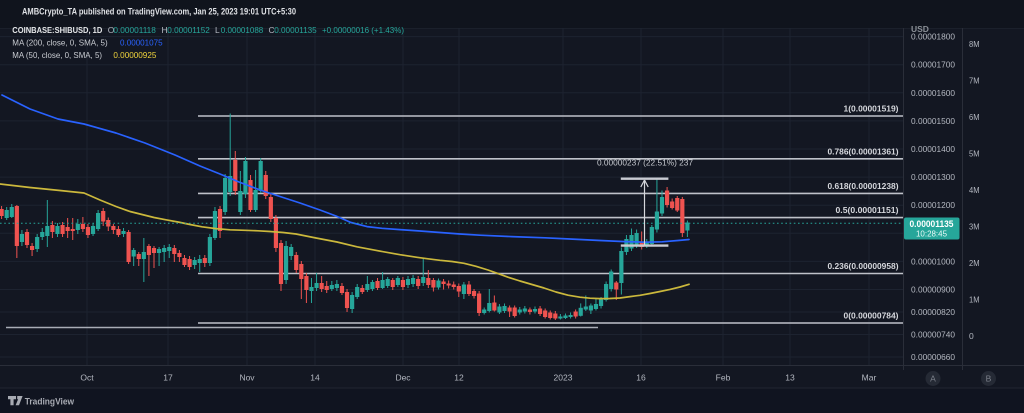  What do you see at coordinates (933, 379) in the screenshot?
I see `svg-text: A` at bounding box center [933, 379].